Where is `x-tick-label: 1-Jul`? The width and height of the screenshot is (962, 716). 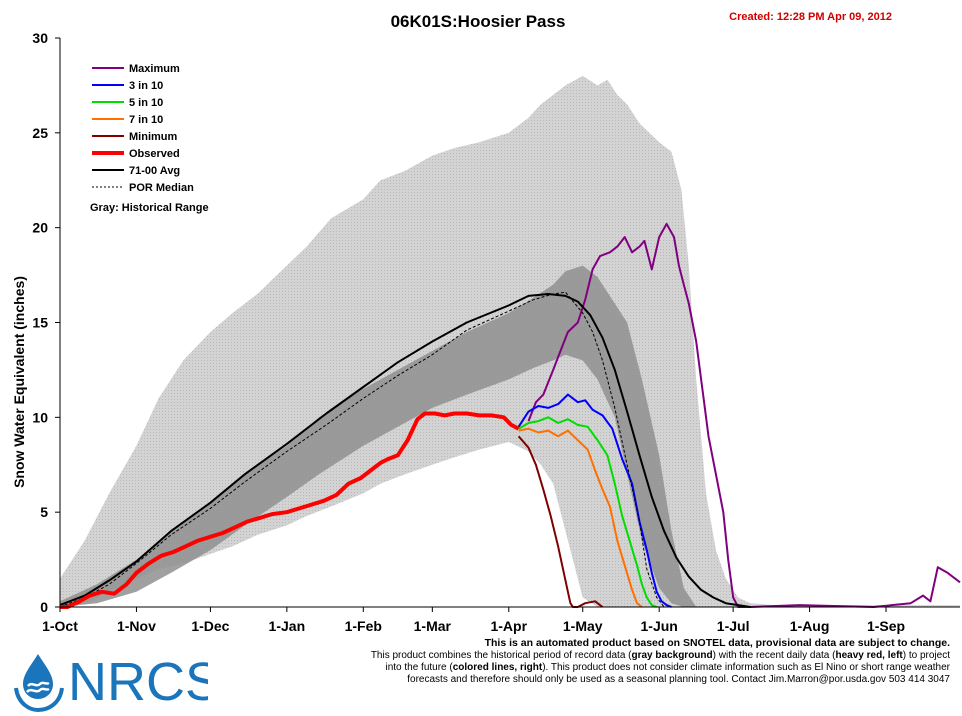
x-tick-label: 1-Jul is located at coordinates (733, 626).